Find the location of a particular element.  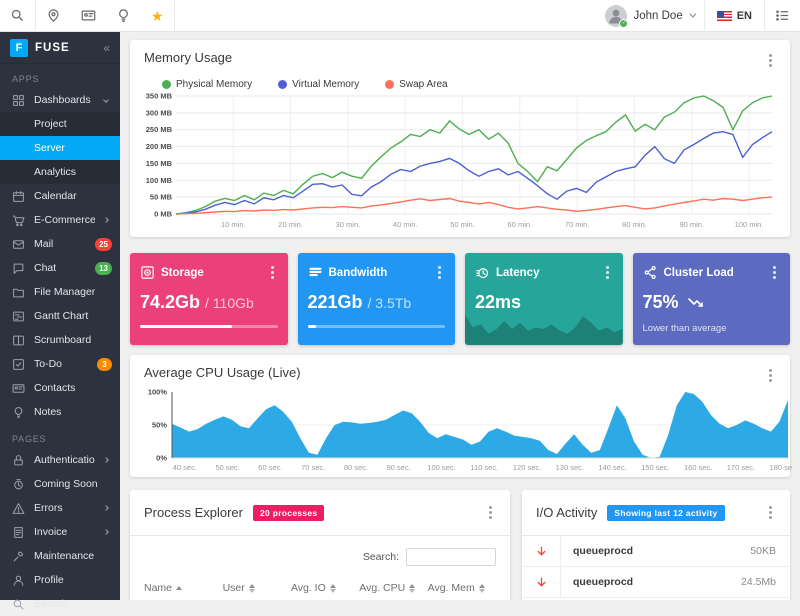

latency-sparkline-chart is located at coordinates (544, 328).